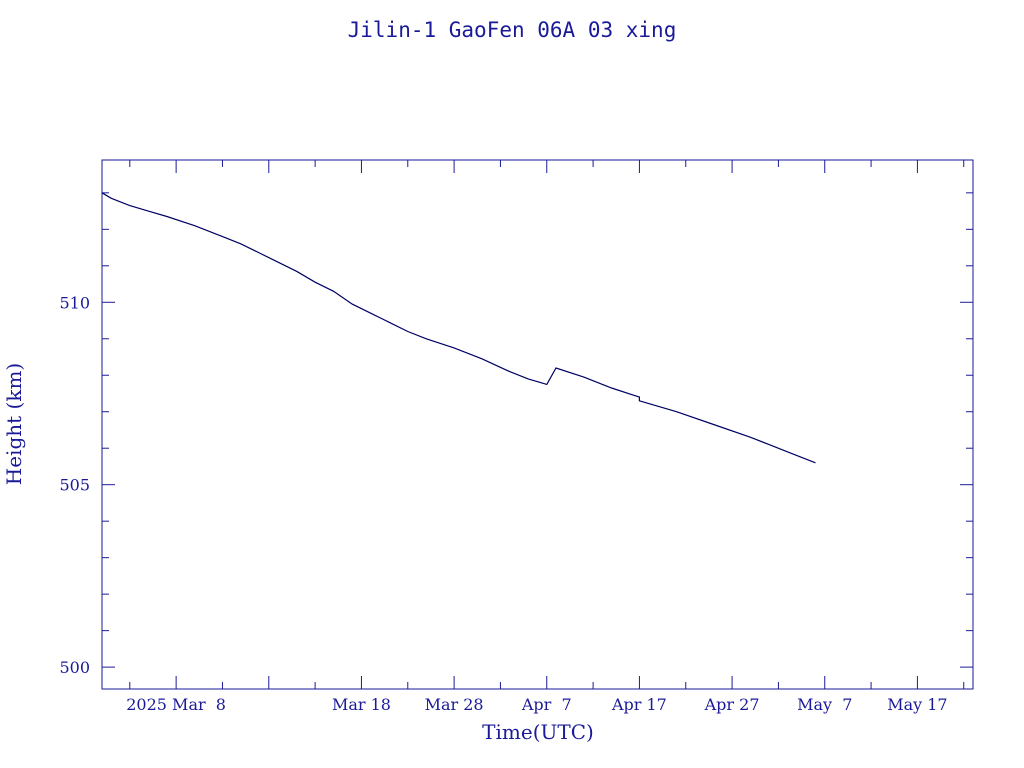 The height and width of the screenshot is (768, 1024). Describe the element at coordinates (917, 704) in the screenshot. I see `x-tick-label: May 17` at that location.